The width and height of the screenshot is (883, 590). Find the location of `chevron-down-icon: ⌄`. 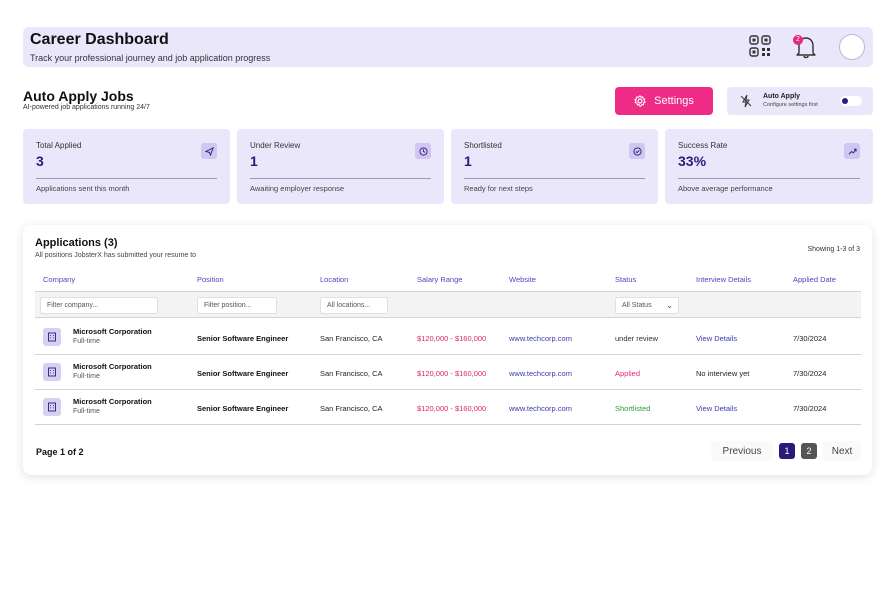

chevron-down-icon: ⌄ is located at coordinates (669, 305).